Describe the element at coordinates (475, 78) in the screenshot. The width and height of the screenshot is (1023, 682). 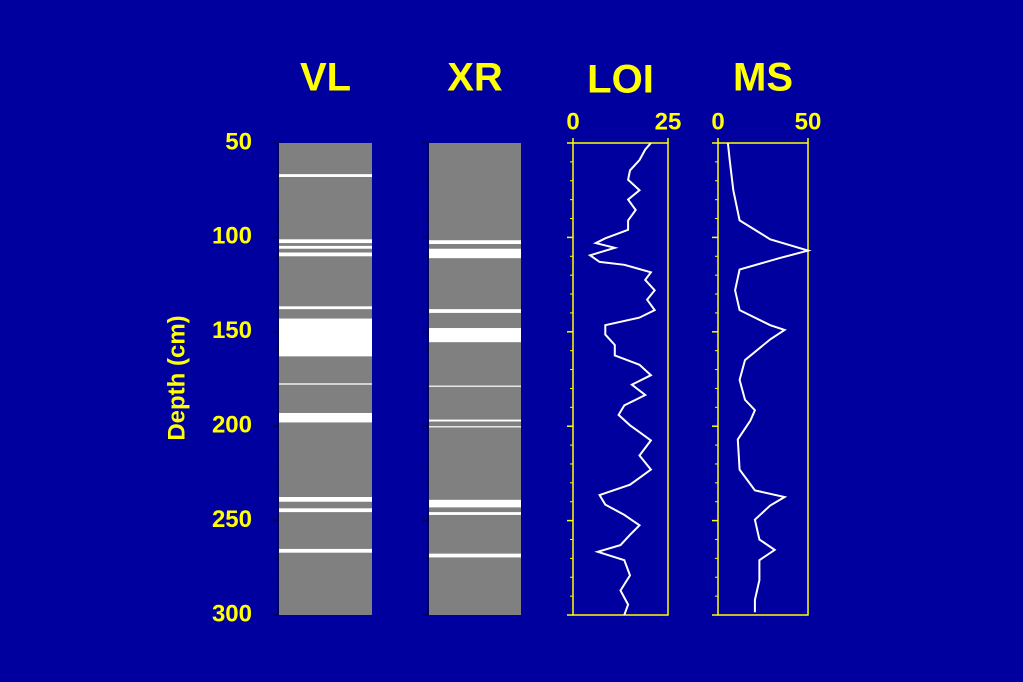
I see `panel-title: XR` at that location.